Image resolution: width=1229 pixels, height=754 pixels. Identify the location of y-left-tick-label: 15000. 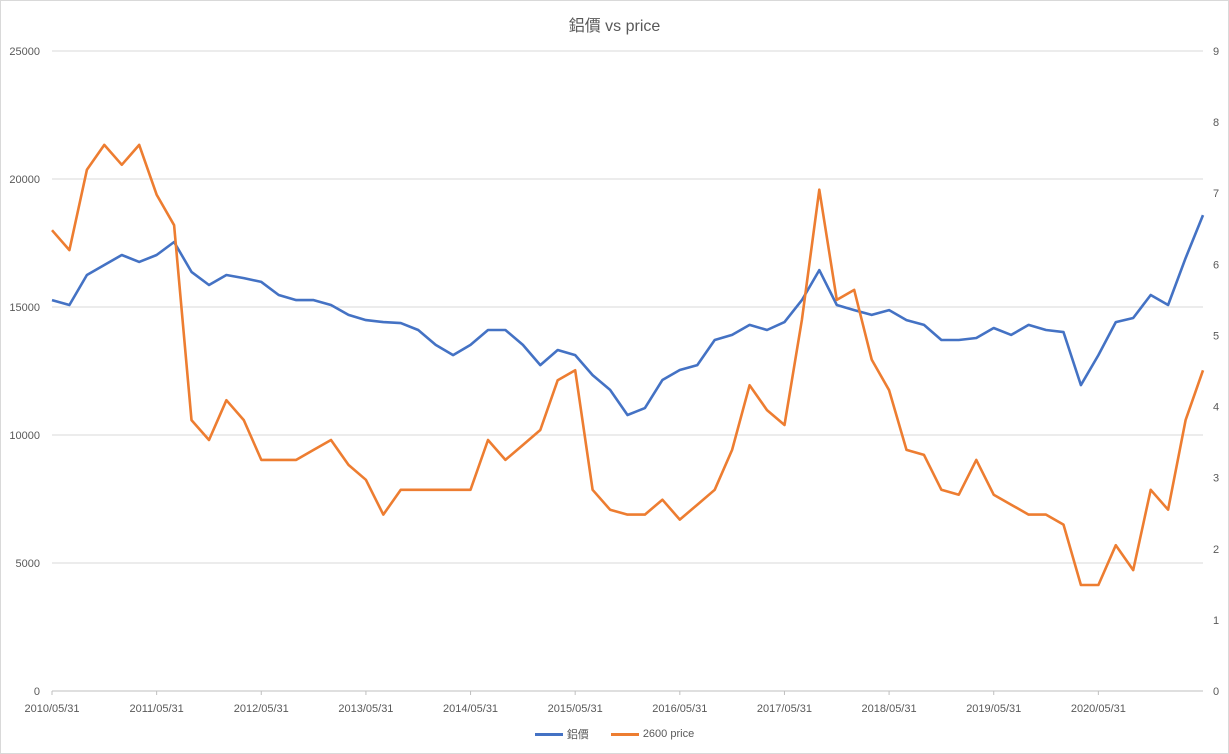
(24, 308).